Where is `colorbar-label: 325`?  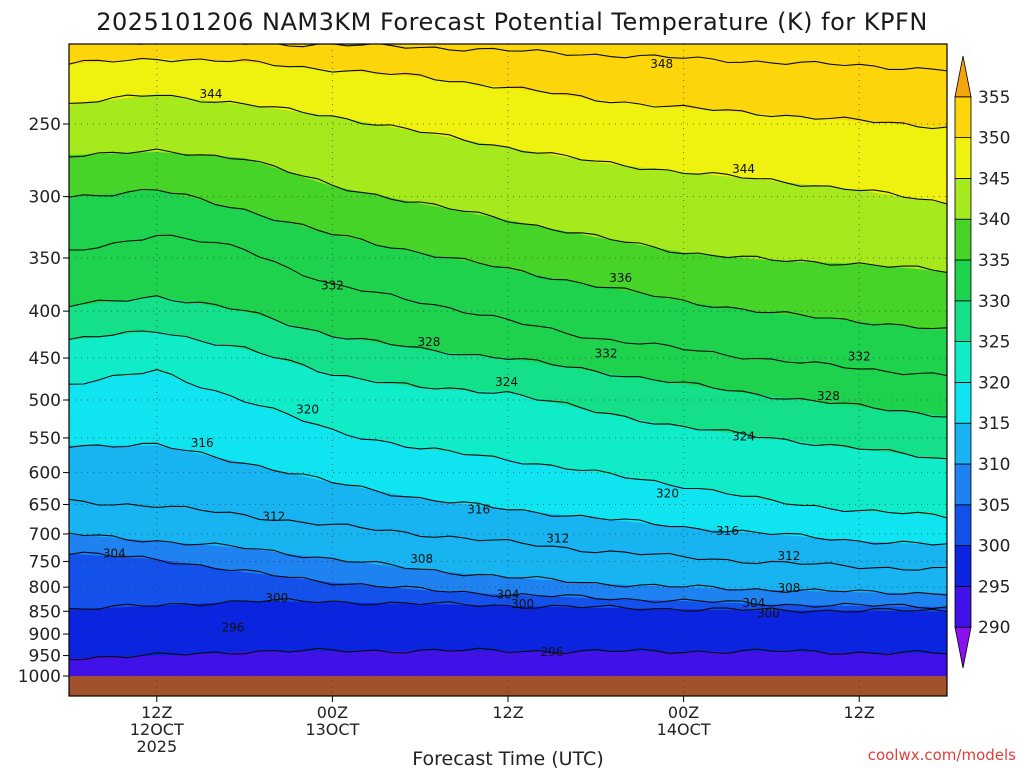 colorbar-label: 325 is located at coordinates (994, 343).